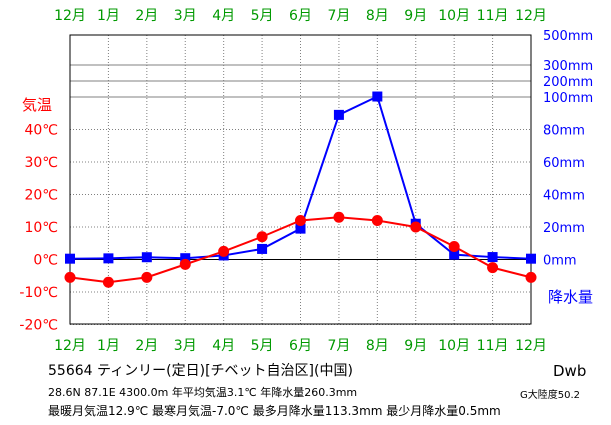 This screenshot has width=611, height=425. Describe the element at coordinates (262, 346) in the screenshot. I see `month-label-bottom: 5月` at that location.